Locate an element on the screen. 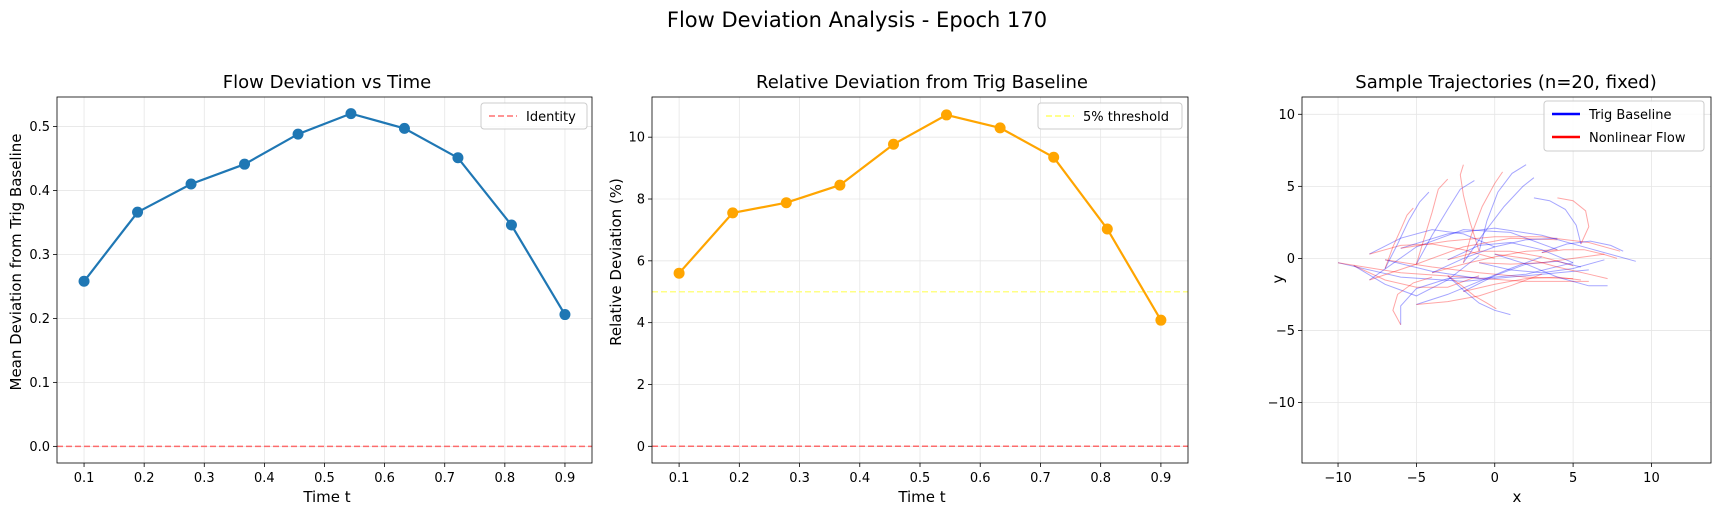  figure-title: Flow Deviation Analysis - Epoch 170 is located at coordinates (857, 20).